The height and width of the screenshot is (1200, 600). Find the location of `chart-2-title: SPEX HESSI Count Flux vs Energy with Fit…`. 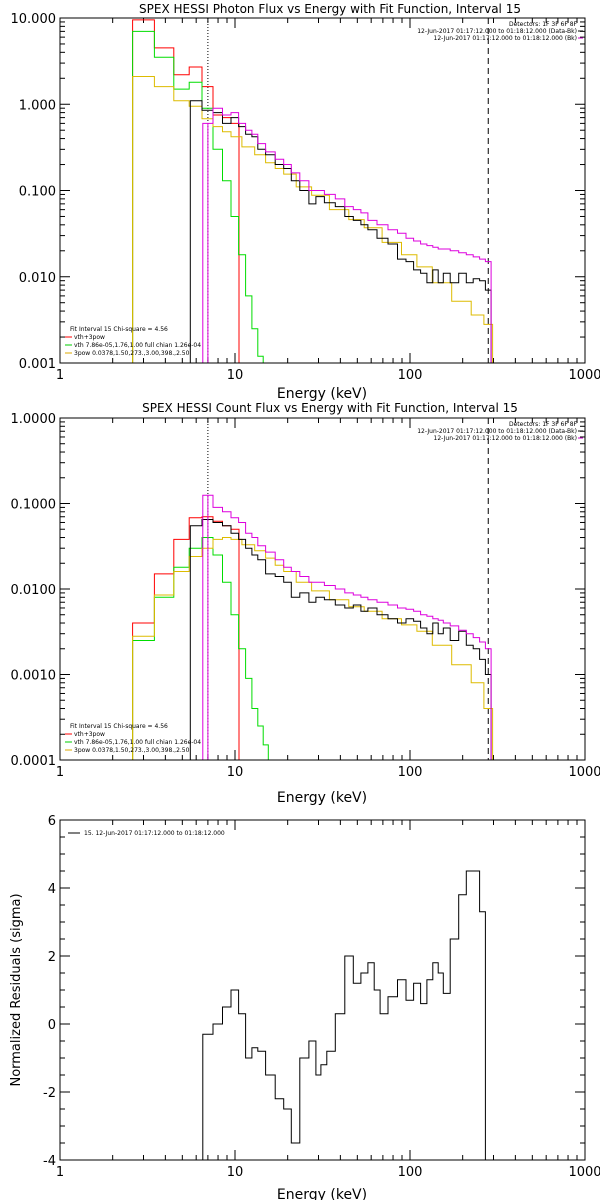

chart-2-title: SPEX HESSI Count Flux vs Energy with Fit… is located at coordinates (330, 408).